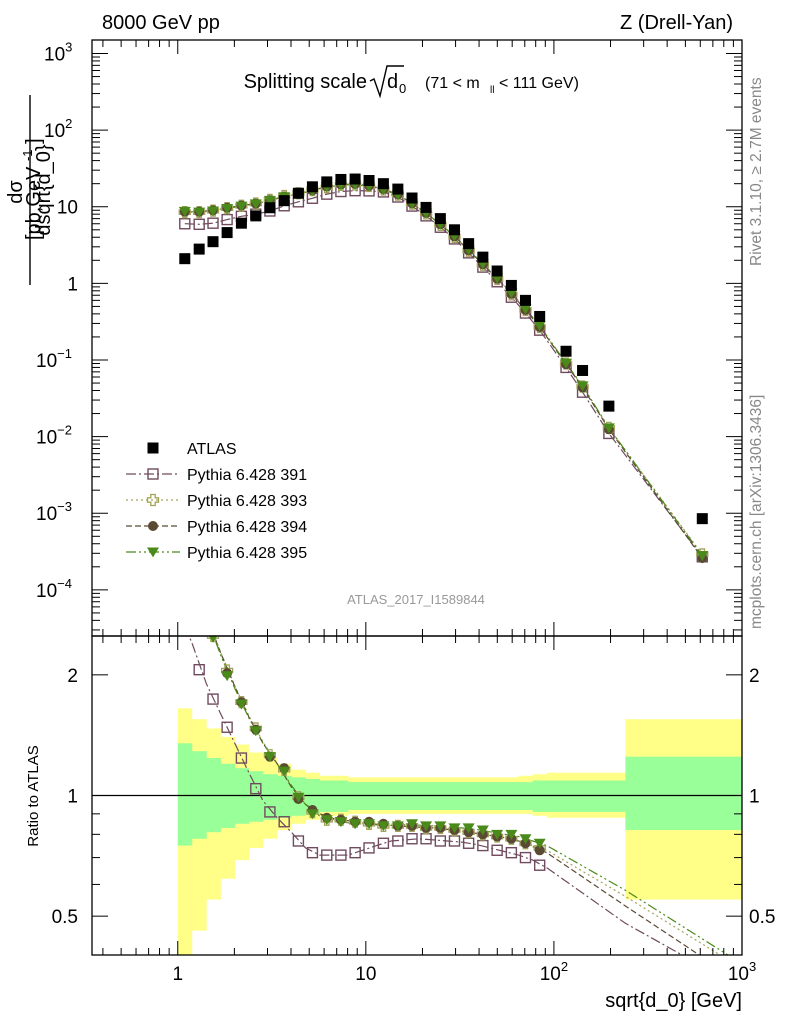 This screenshot has height=1024, width=786. What do you see at coordinates (216, 501) in the screenshot?
I see `legend-entry: Pythia 6.428 393` at bounding box center [216, 501].